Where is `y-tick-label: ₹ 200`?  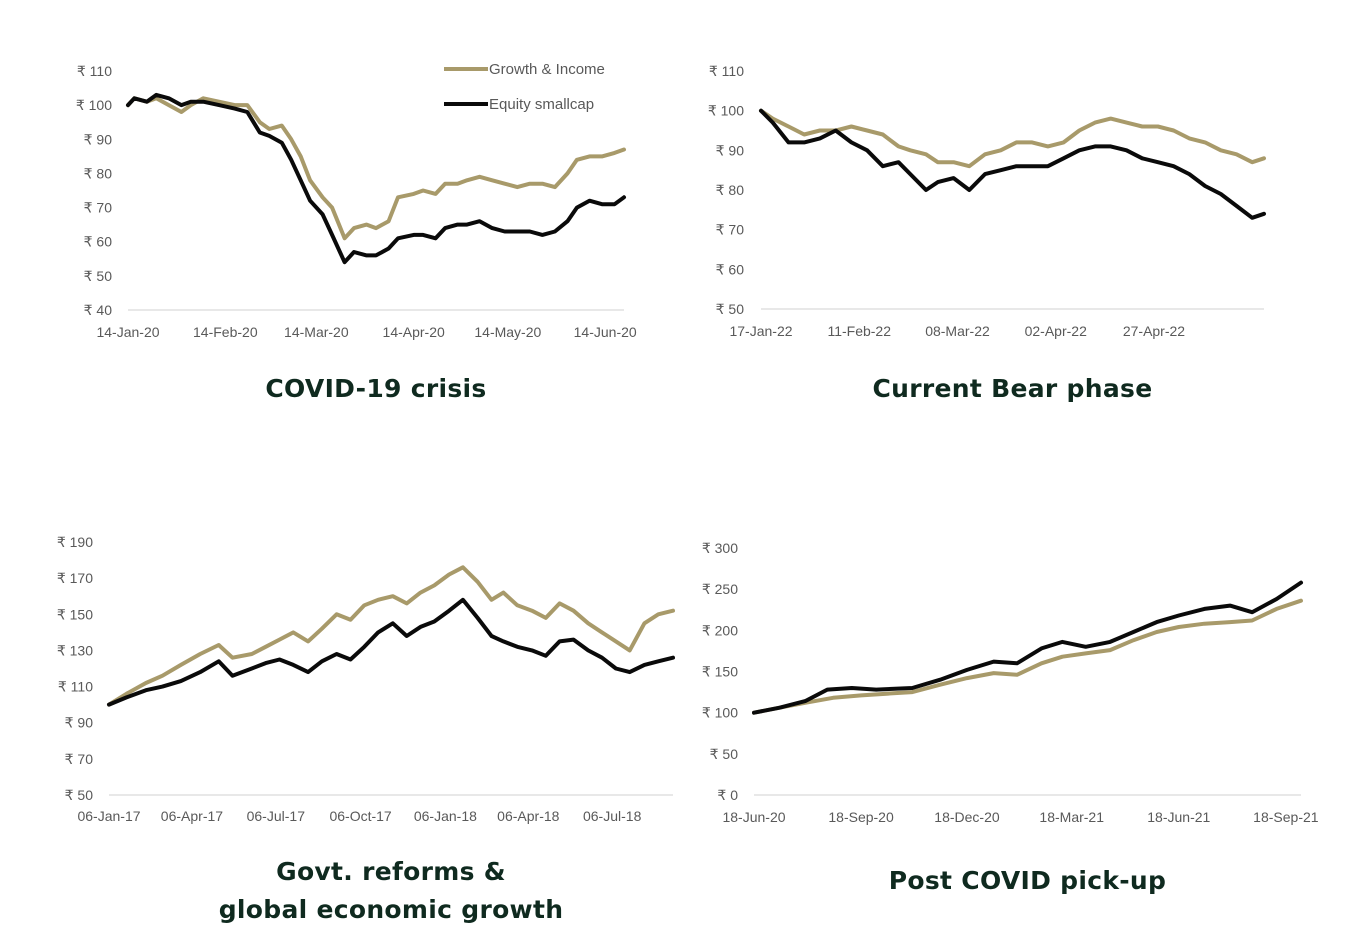 y-tick-label: ₹ 200 is located at coordinates (720, 630).